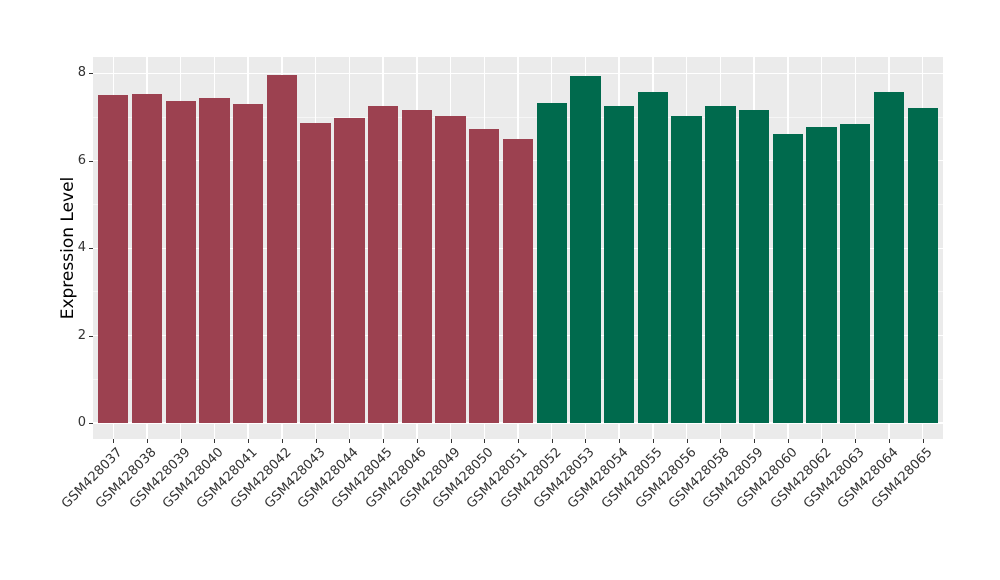 The image size is (1000, 580). Describe the element at coordinates (81, 73) in the screenshot. I see `y-tick-label: 8` at that location.